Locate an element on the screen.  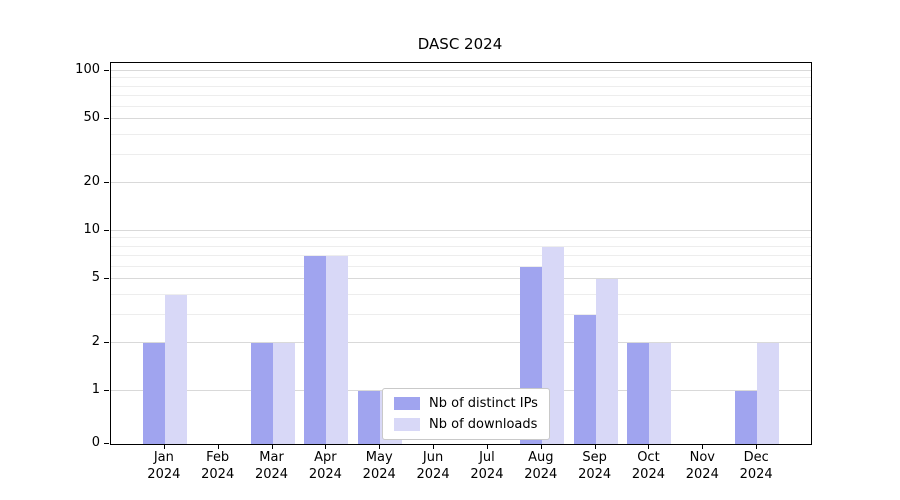
y-tick-label: 10 is located at coordinates (91, 229).